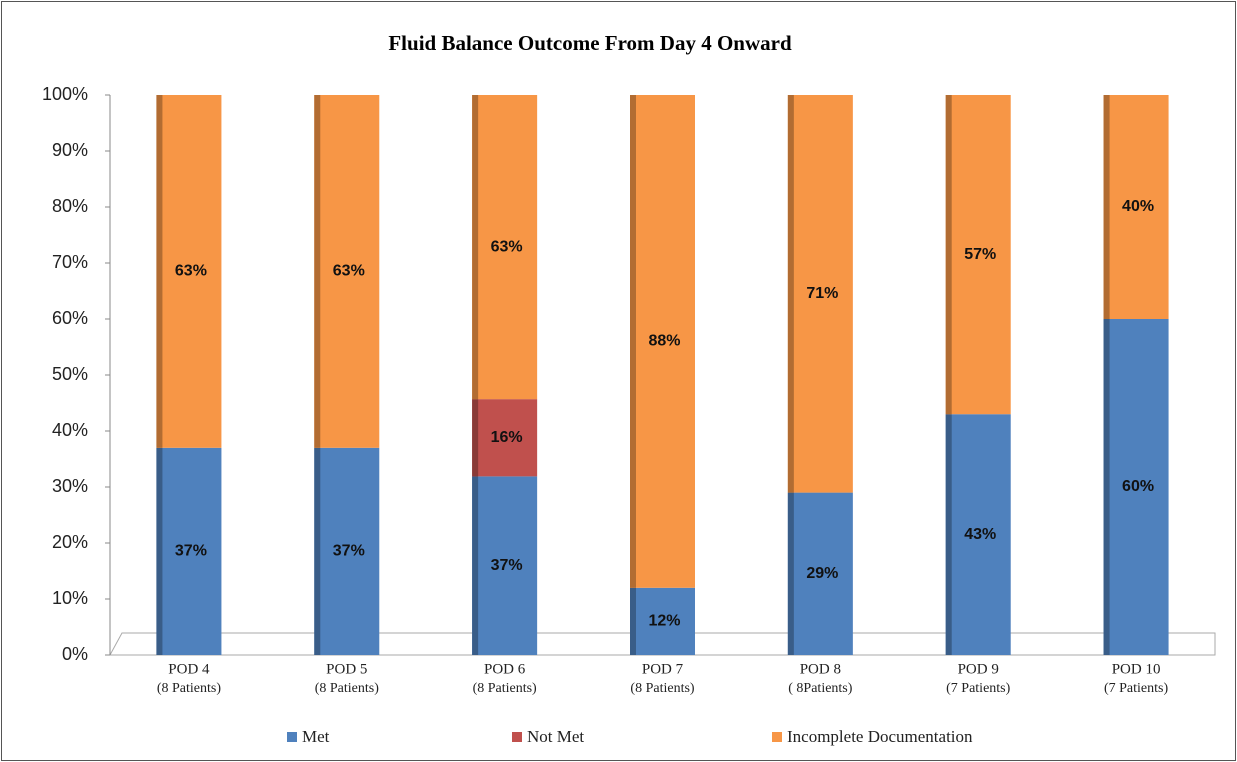  I want to click on y-tick-label: 30%, so click(70, 486).